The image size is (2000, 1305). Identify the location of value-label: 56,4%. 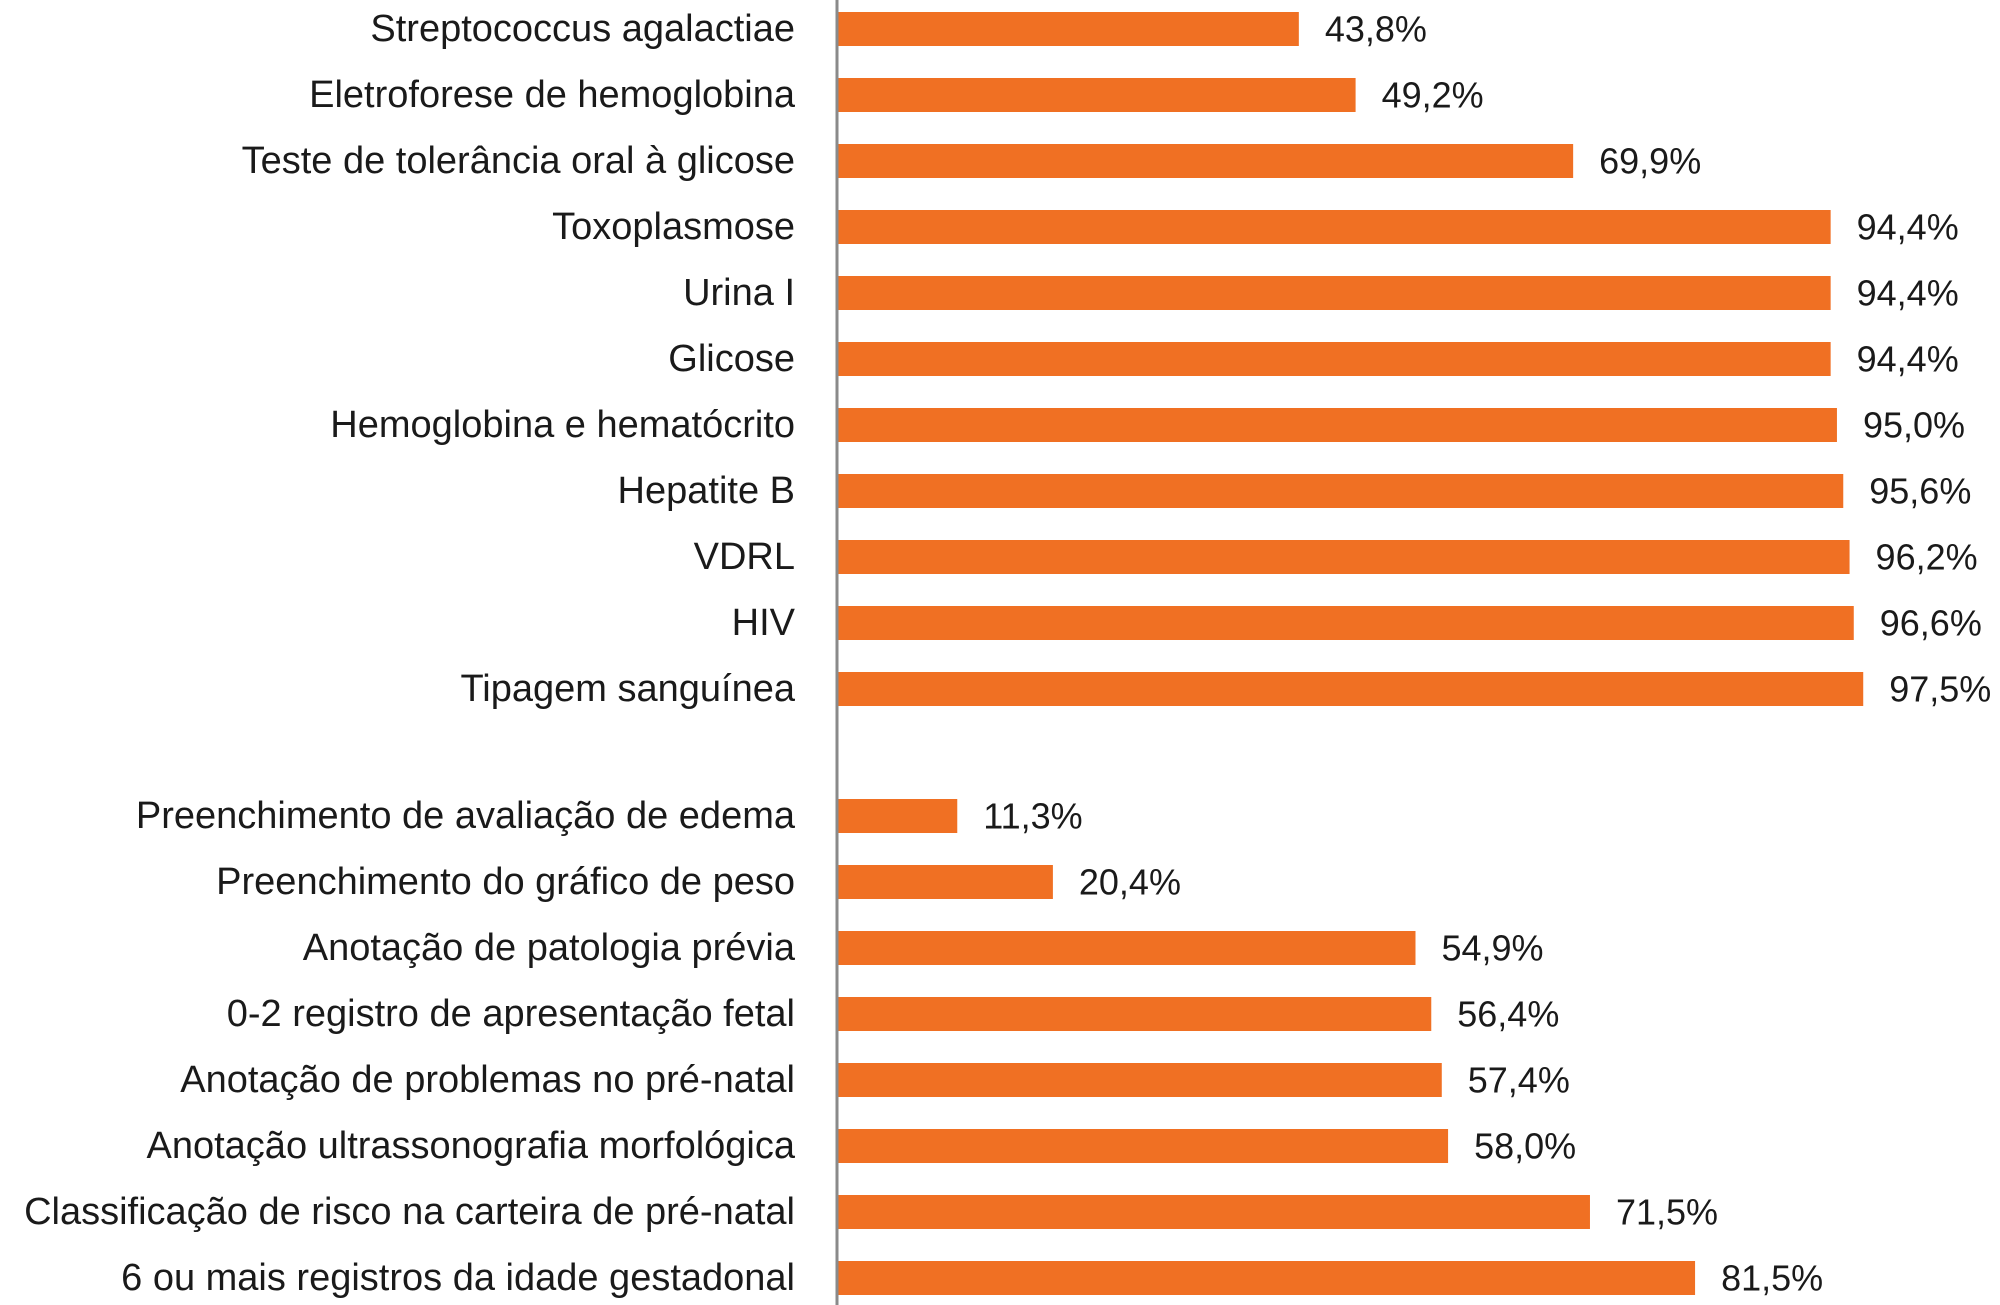
(1508, 1014).